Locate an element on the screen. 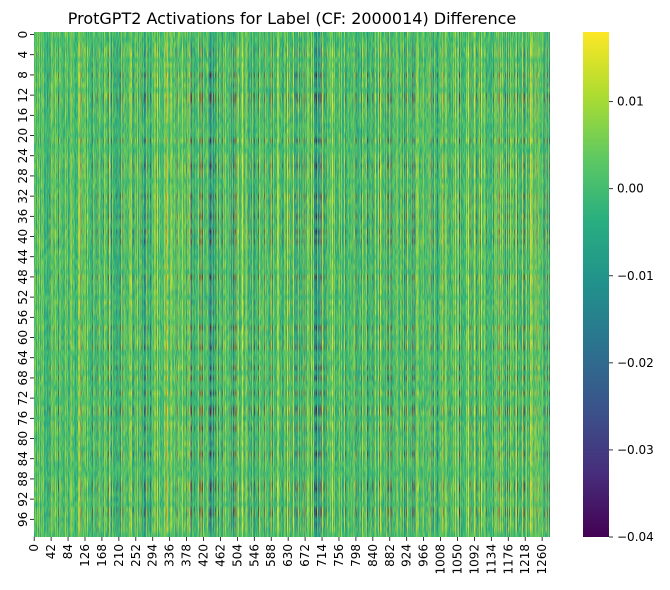 This screenshot has height=590, width=670. x-tick-label: 672 is located at coordinates (305, 555).